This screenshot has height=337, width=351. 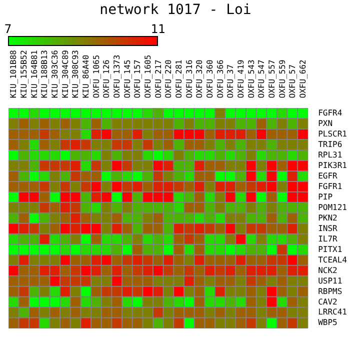 What do you see at coordinates (328, 228) in the screenshot?
I see `y-tick-label: INSR` at bounding box center [328, 228].